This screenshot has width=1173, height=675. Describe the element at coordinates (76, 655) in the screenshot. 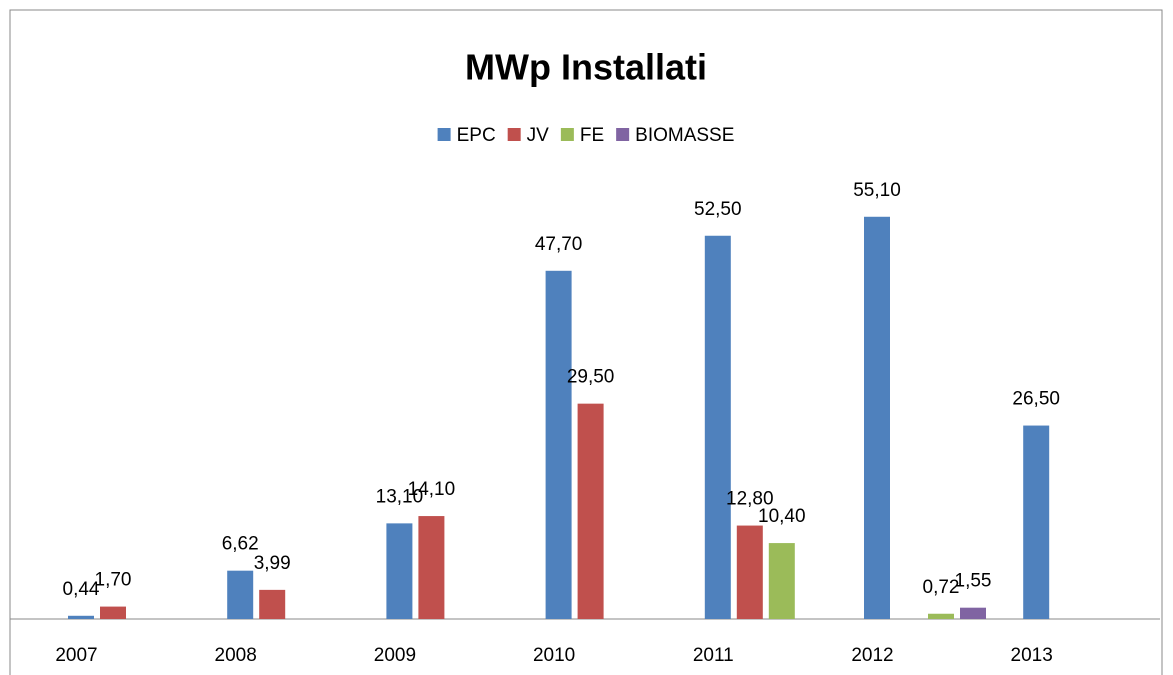

I see `x-tick-label: 2007` at that location.